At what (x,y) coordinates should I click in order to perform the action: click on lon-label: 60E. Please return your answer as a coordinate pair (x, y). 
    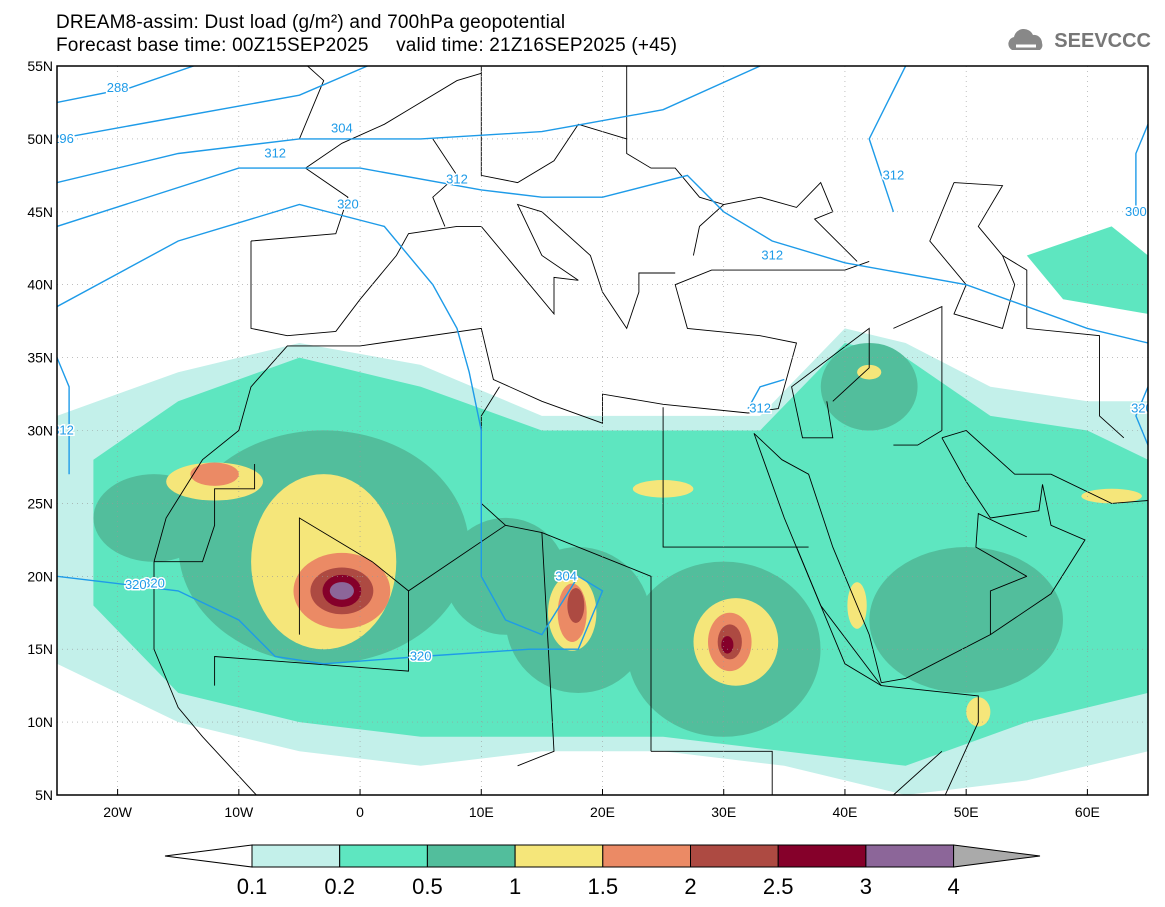
    Looking at the image, I should click on (1087, 812).